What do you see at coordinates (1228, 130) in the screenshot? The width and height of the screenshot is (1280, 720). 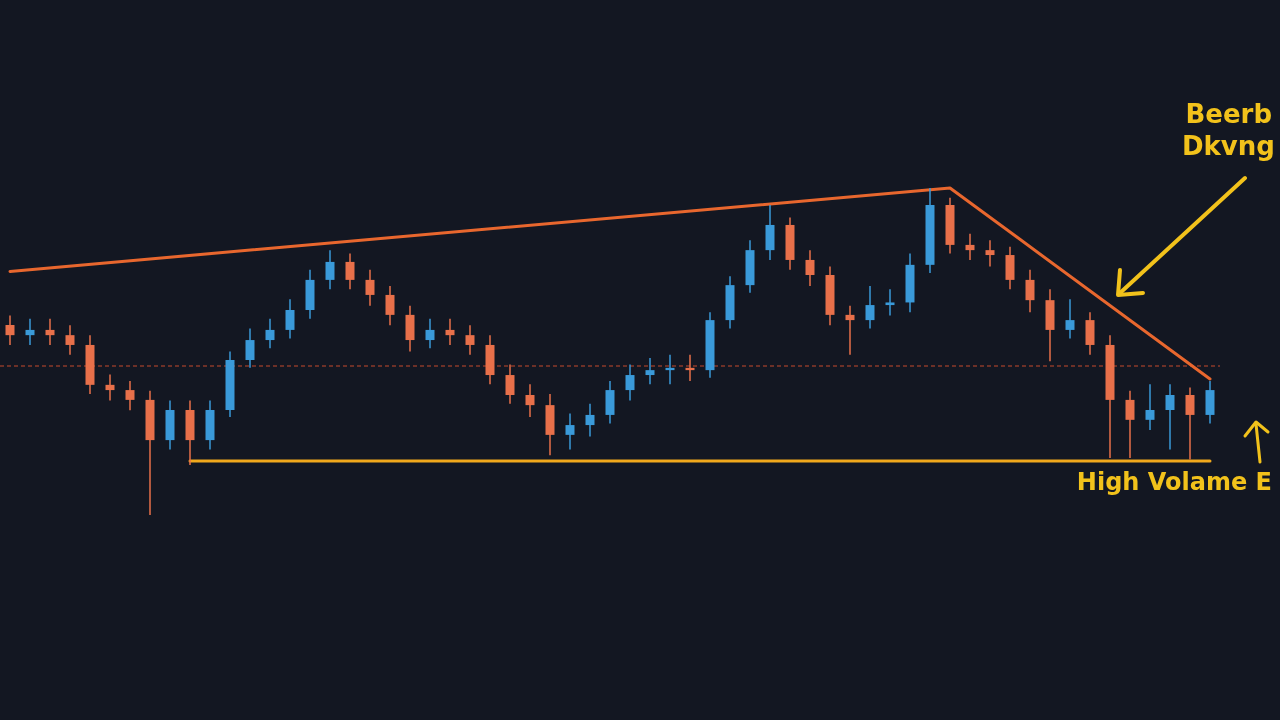 I see `text: Beerb Dkvng` at bounding box center [1228, 130].